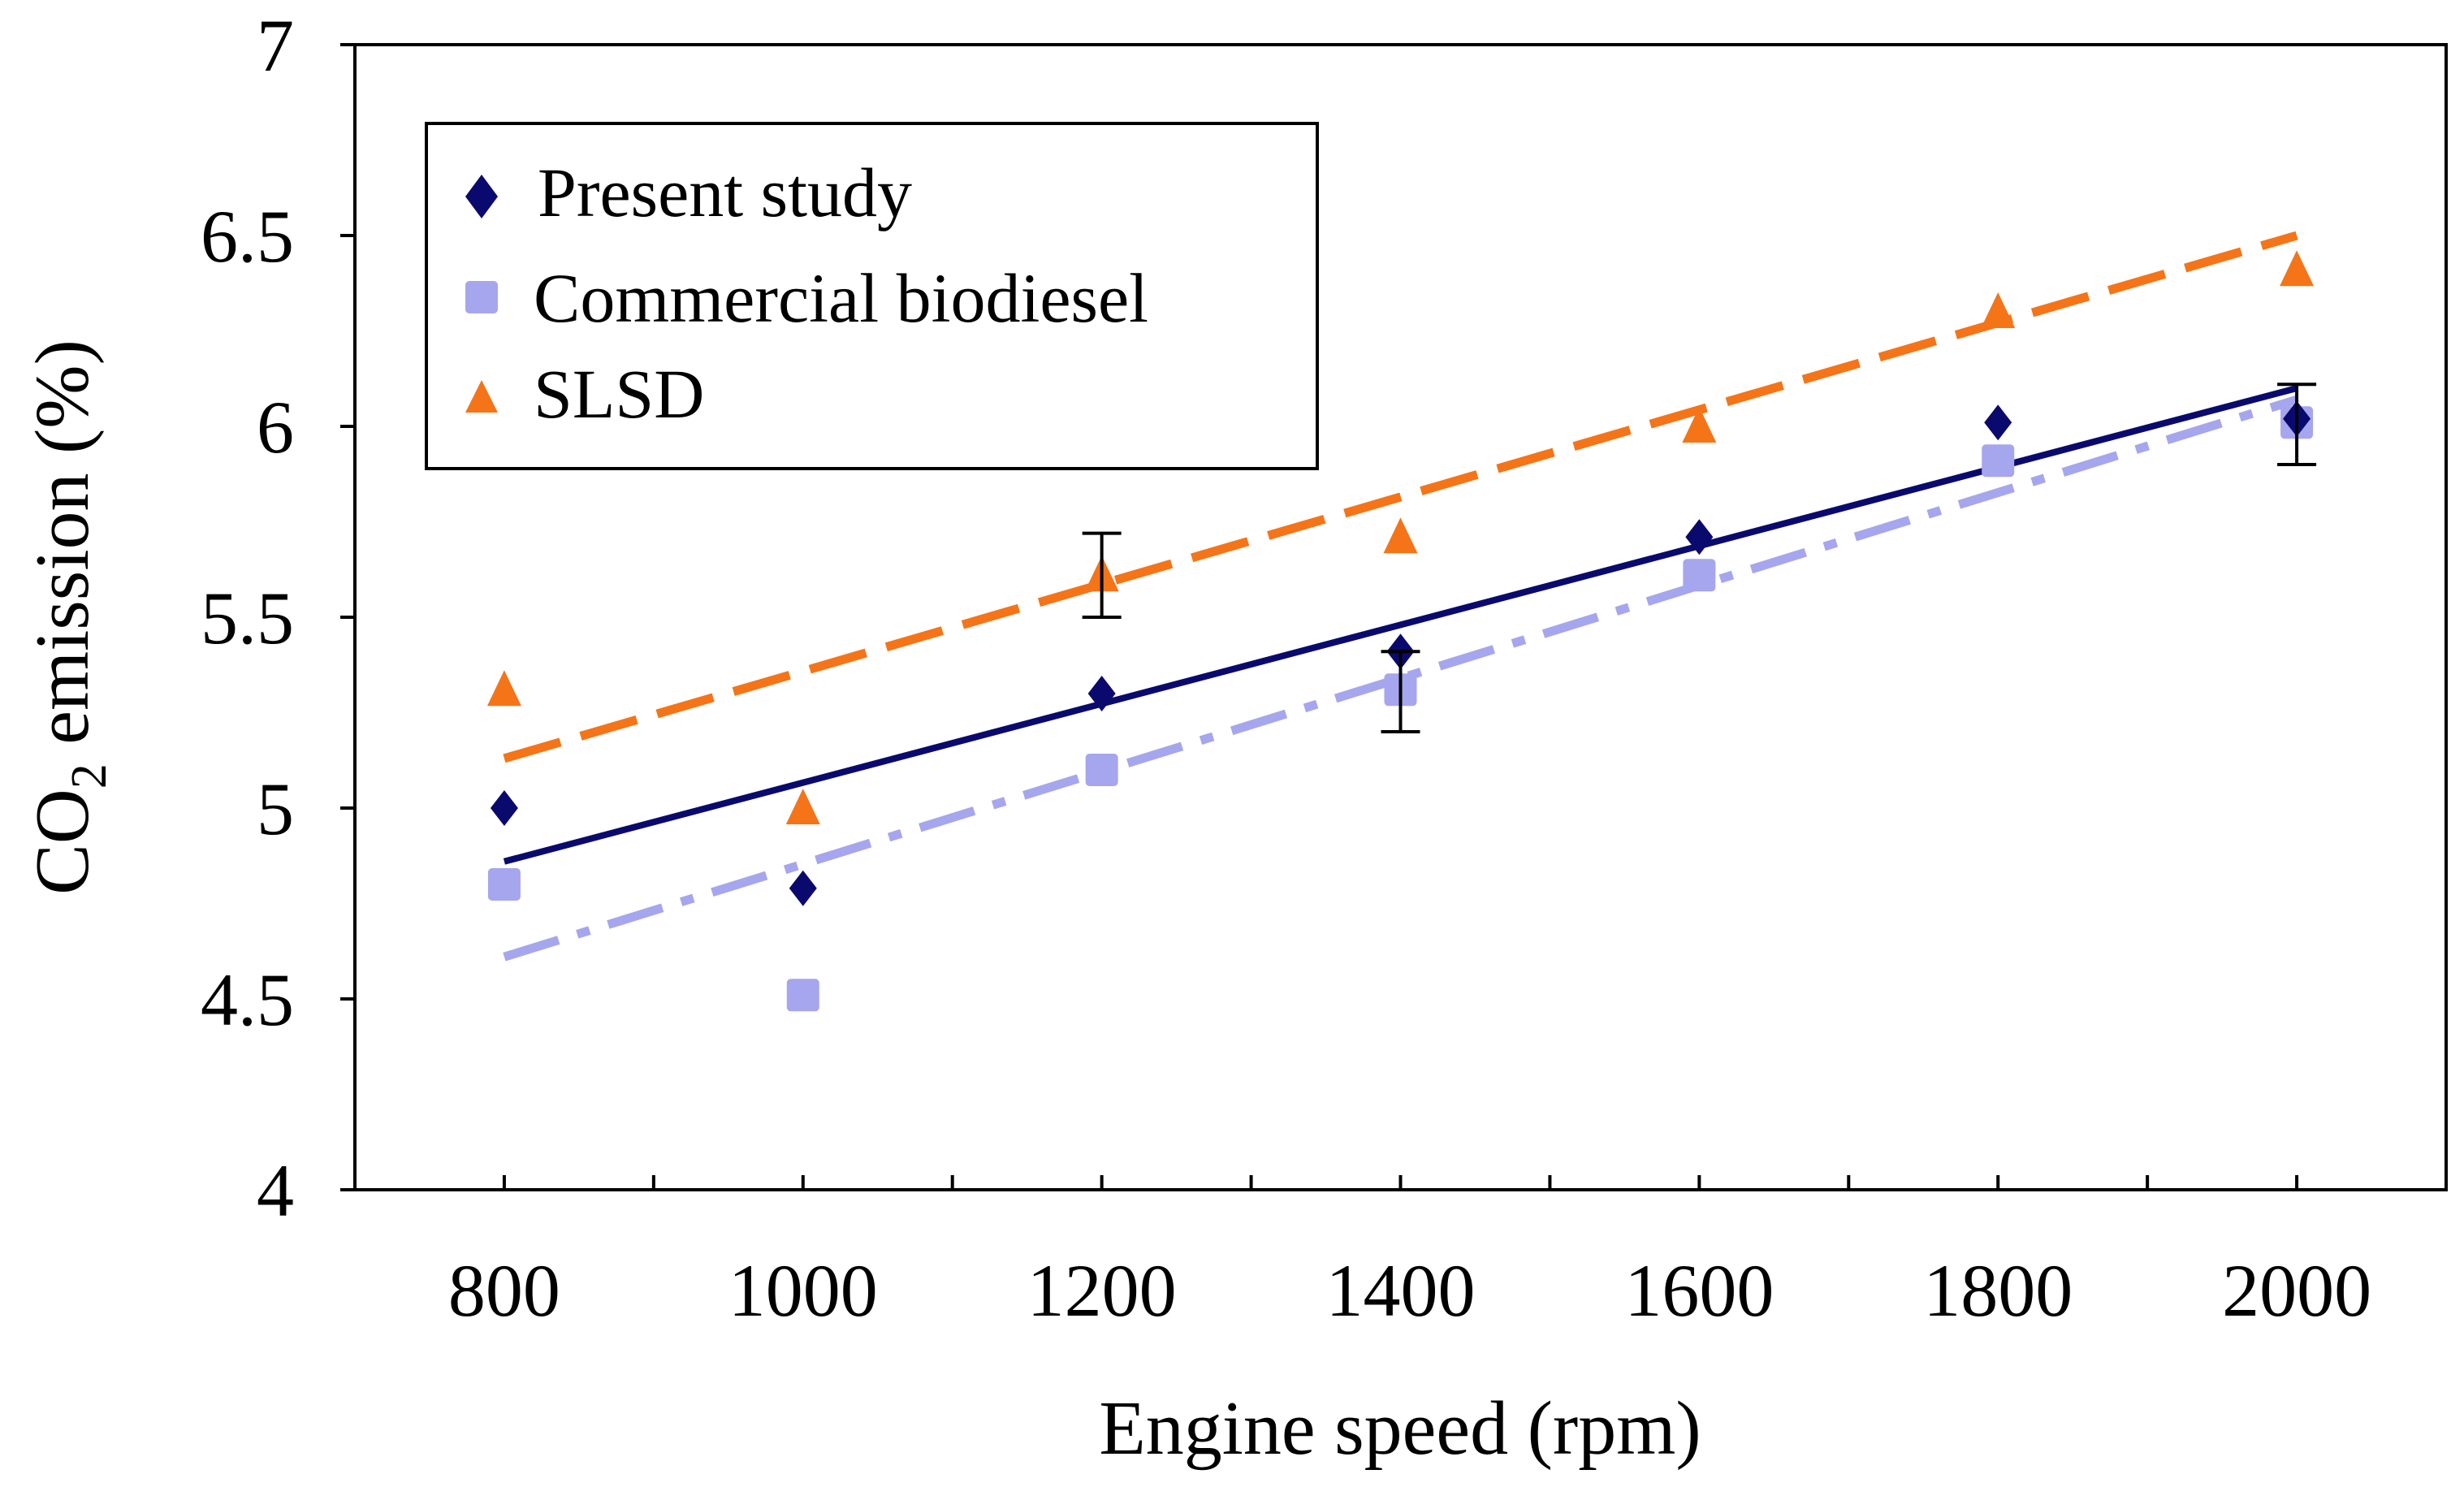 Image resolution: width=2464 pixels, height=1500 pixels. I want to click on y-tick-labels: 4 4.5 5 5.5 6 6.5 7, so click(247, 618).